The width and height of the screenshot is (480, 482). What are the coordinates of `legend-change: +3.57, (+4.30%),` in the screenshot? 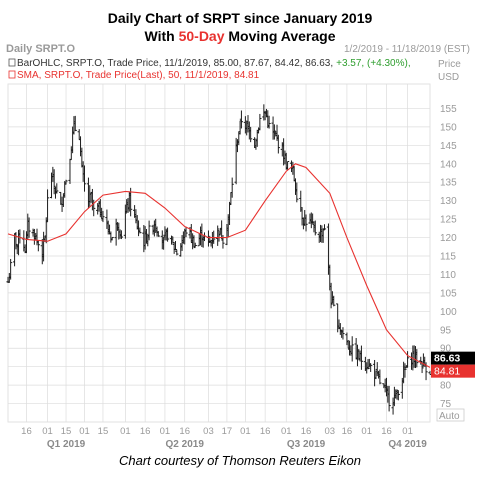 It's located at (373, 63).